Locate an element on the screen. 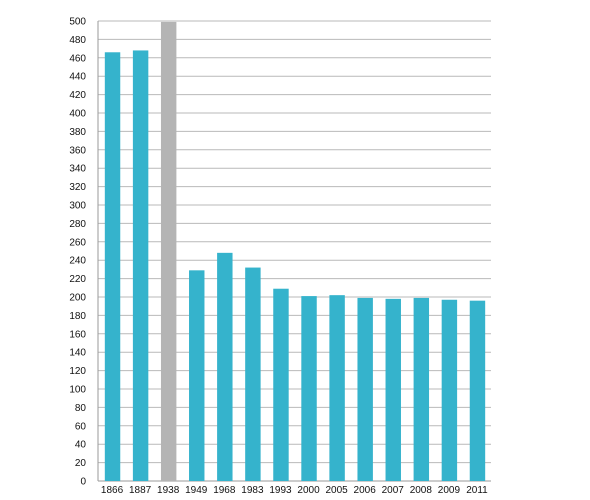 This screenshot has width=590, height=500. x-tick-label: 2009 is located at coordinates (449, 490).